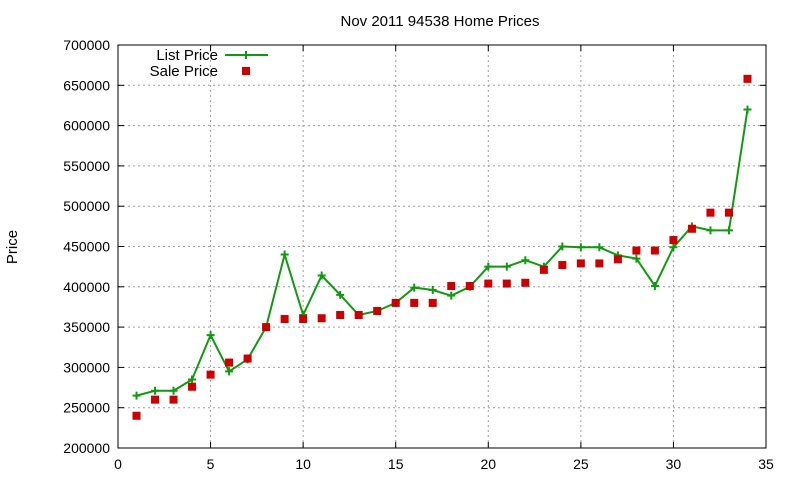 This screenshot has height=480, width=800. What do you see at coordinates (86, 206) in the screenshot?
I see `y-tick-label: 500000` at bounding box center [86, 206].